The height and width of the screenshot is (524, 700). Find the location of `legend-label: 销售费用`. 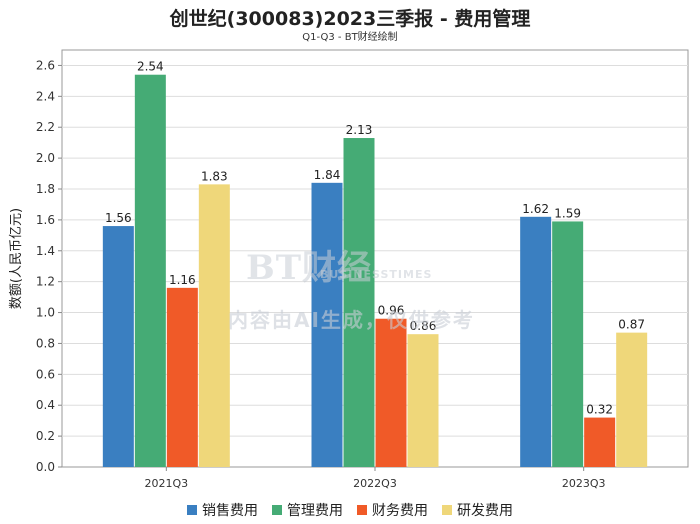

legend-label: 销售费用 is located at coordinates (230, 511).